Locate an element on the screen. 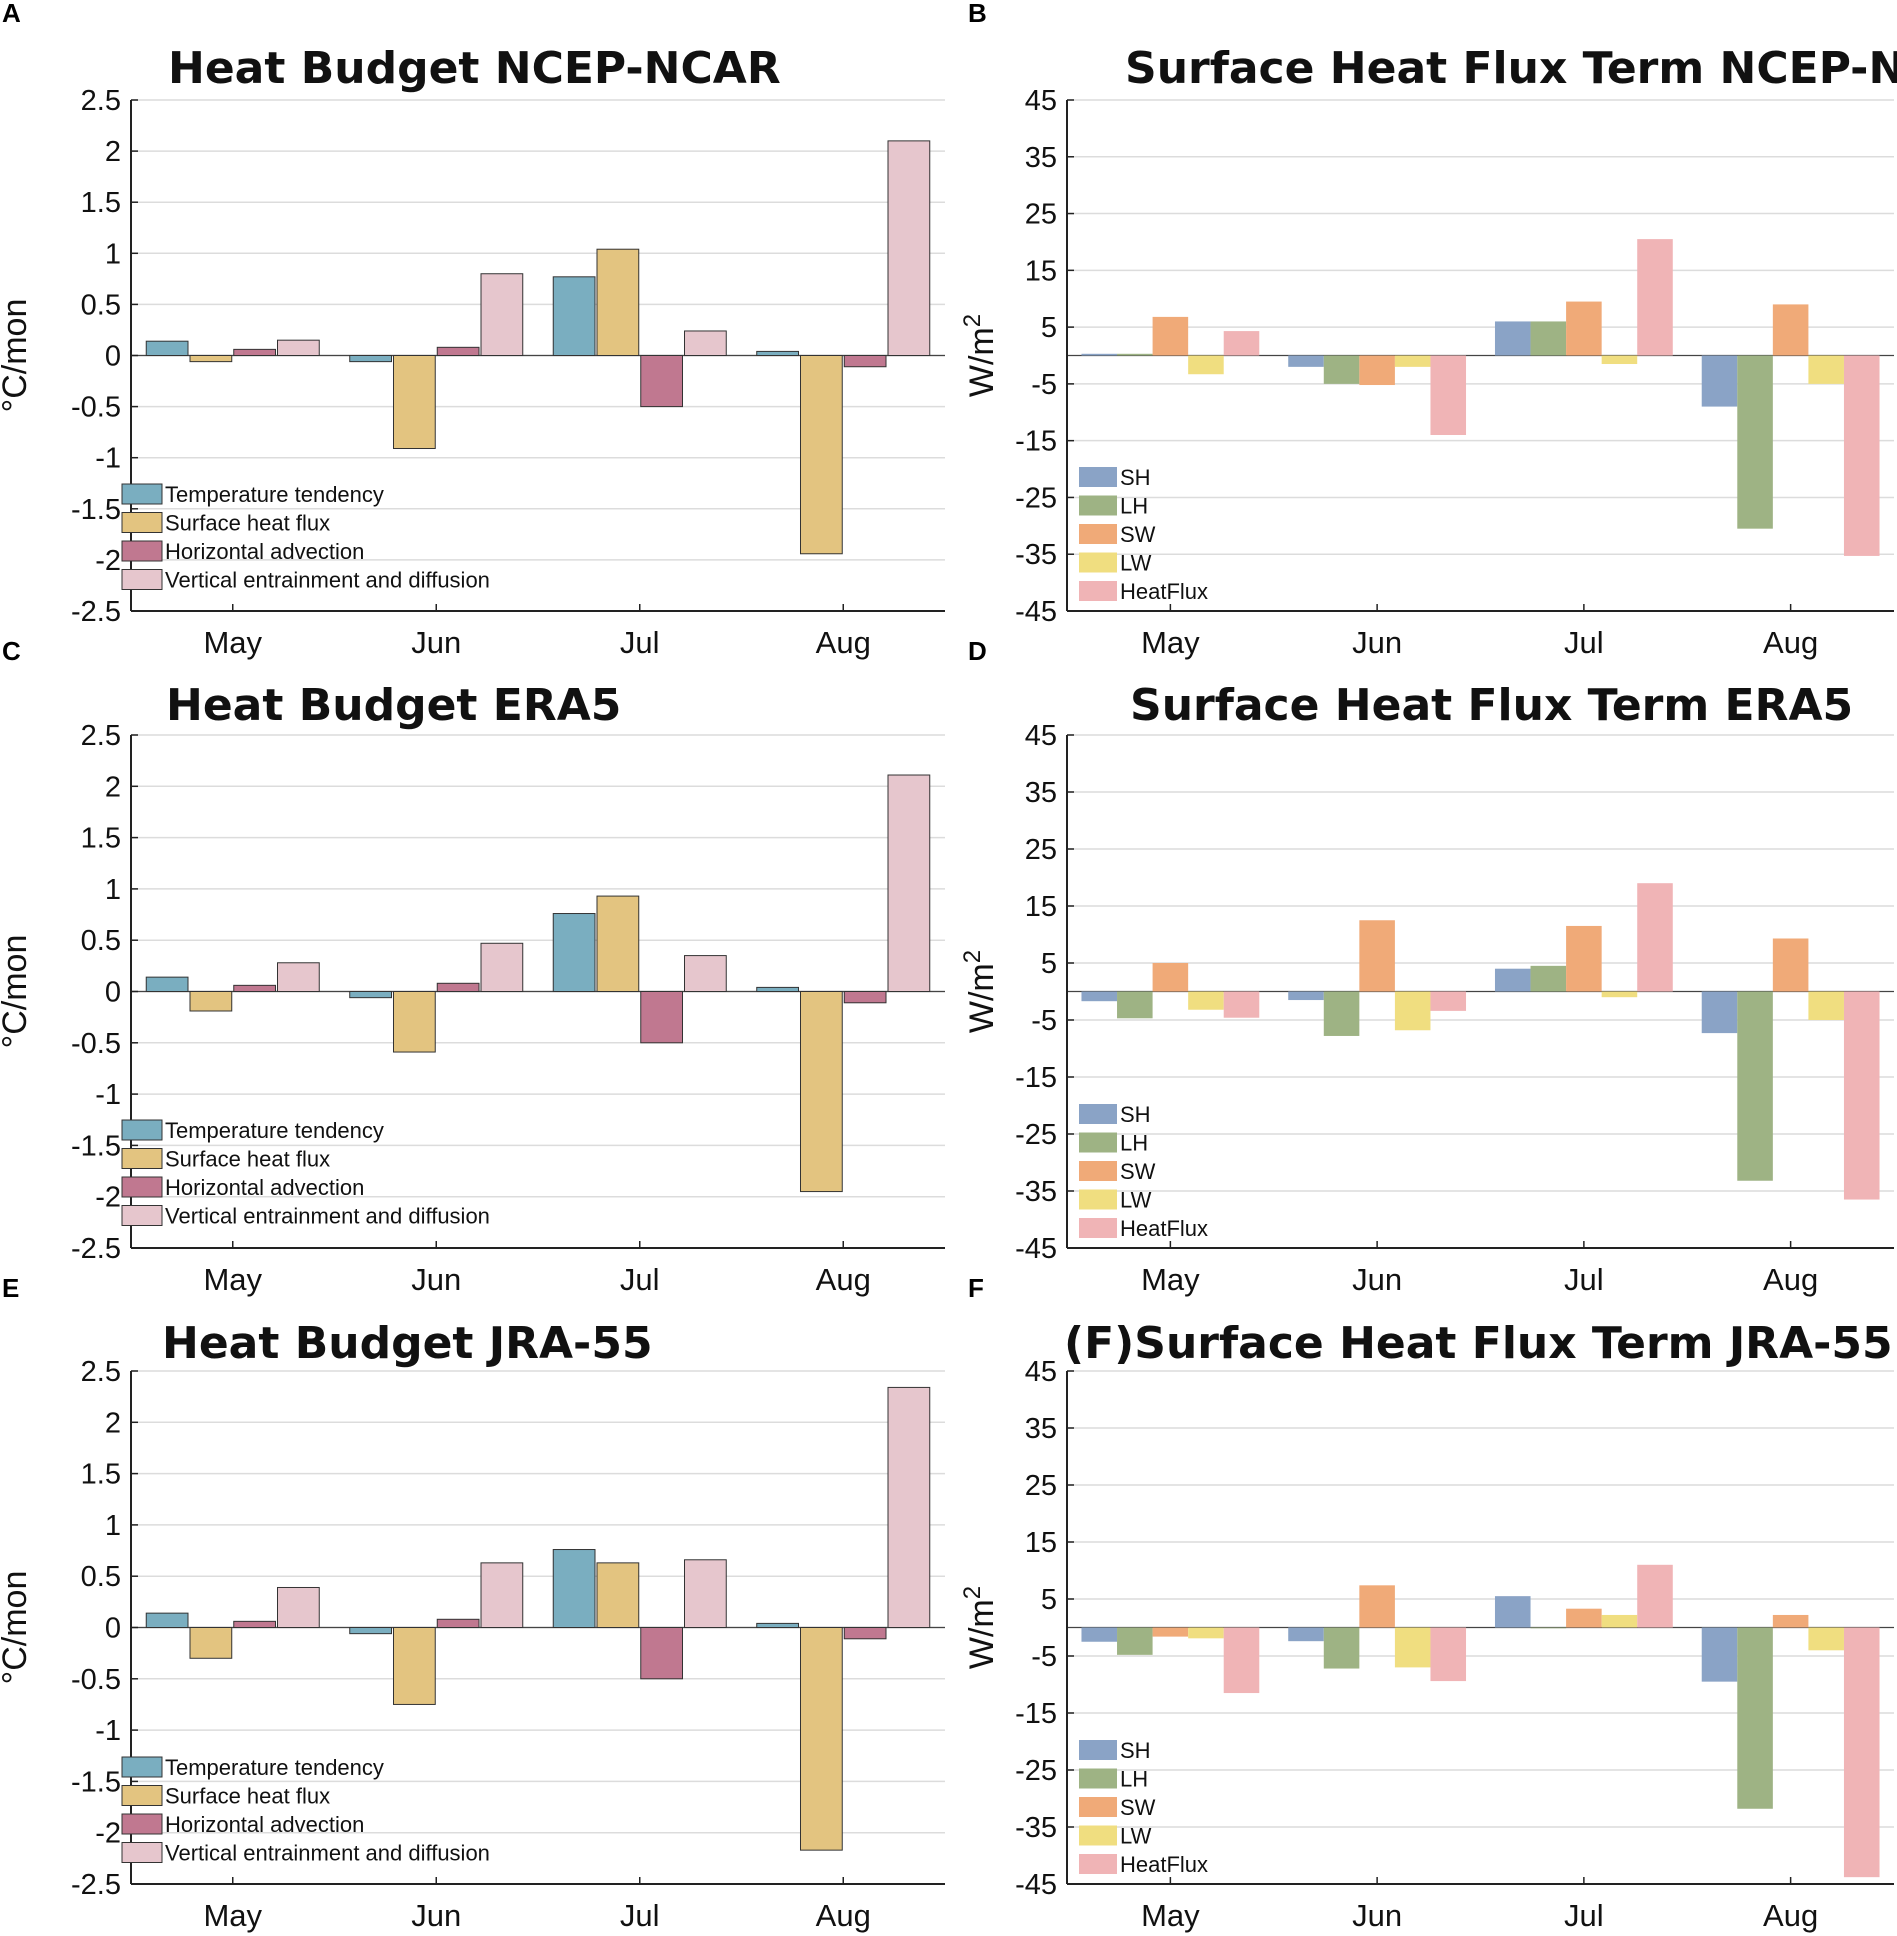 This screenshot has width=1897, height=1936. bar-LW-may is located at coordinates (1206, 1633).